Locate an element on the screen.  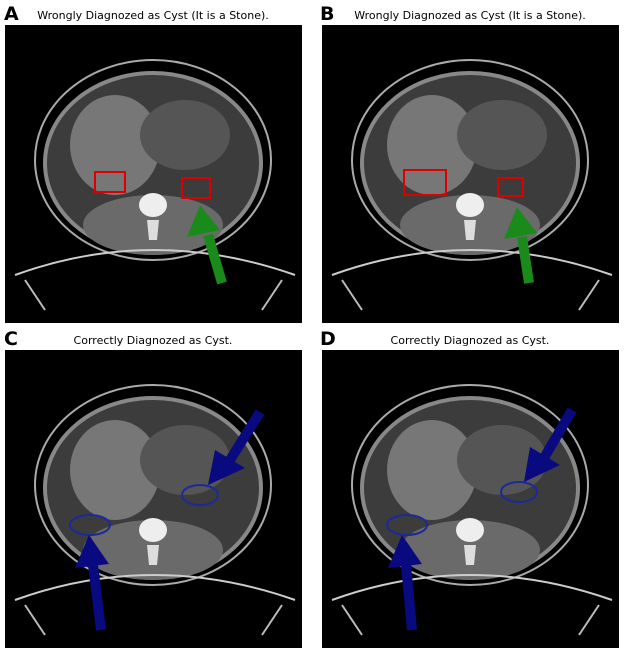
panel-label: A is located at coordinates (11, 14).